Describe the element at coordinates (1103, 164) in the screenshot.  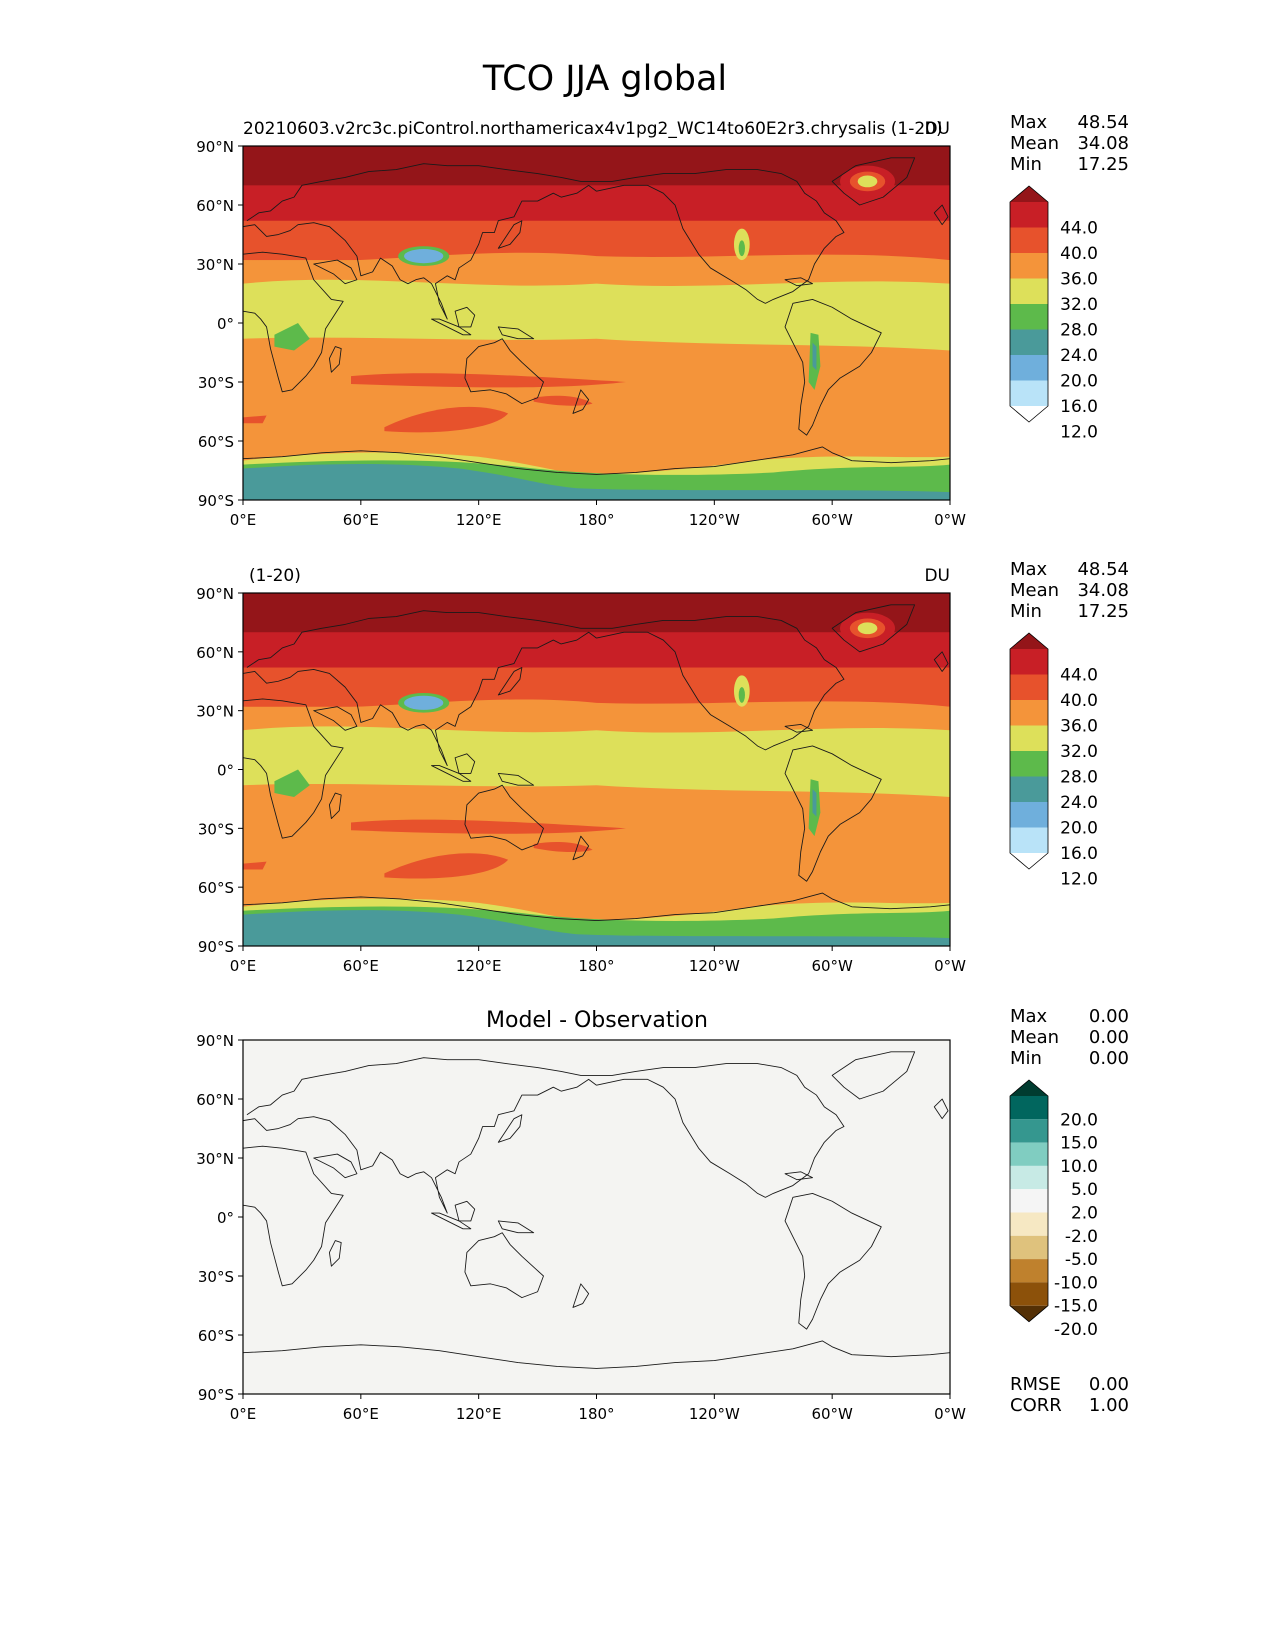
I see `stat-value: 17.25` at that location.